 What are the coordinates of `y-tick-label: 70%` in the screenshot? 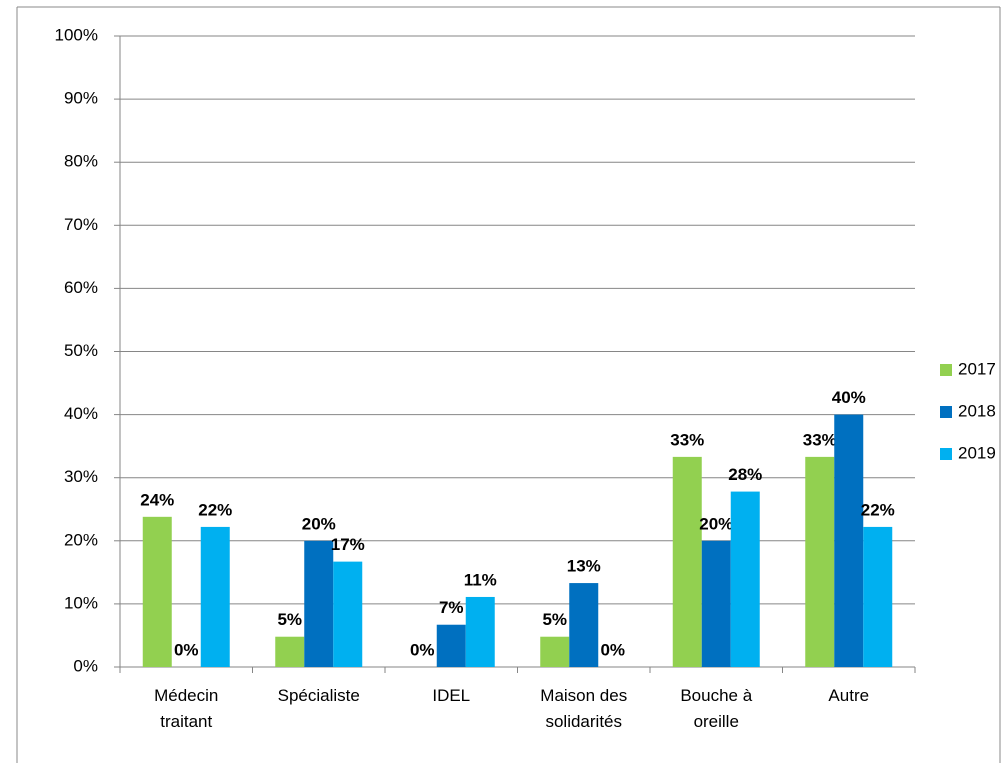 It's located at (81, 224).